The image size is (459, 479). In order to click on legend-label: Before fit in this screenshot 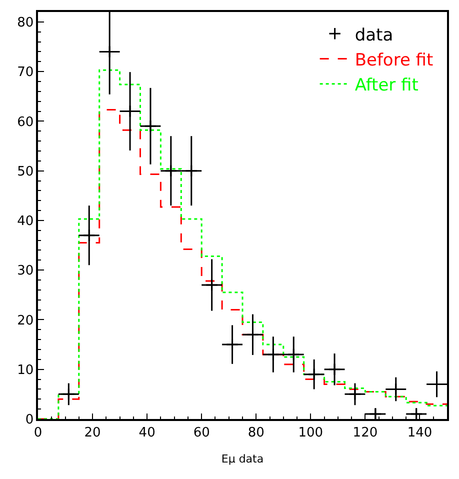, I will do `click(394, 60)`.